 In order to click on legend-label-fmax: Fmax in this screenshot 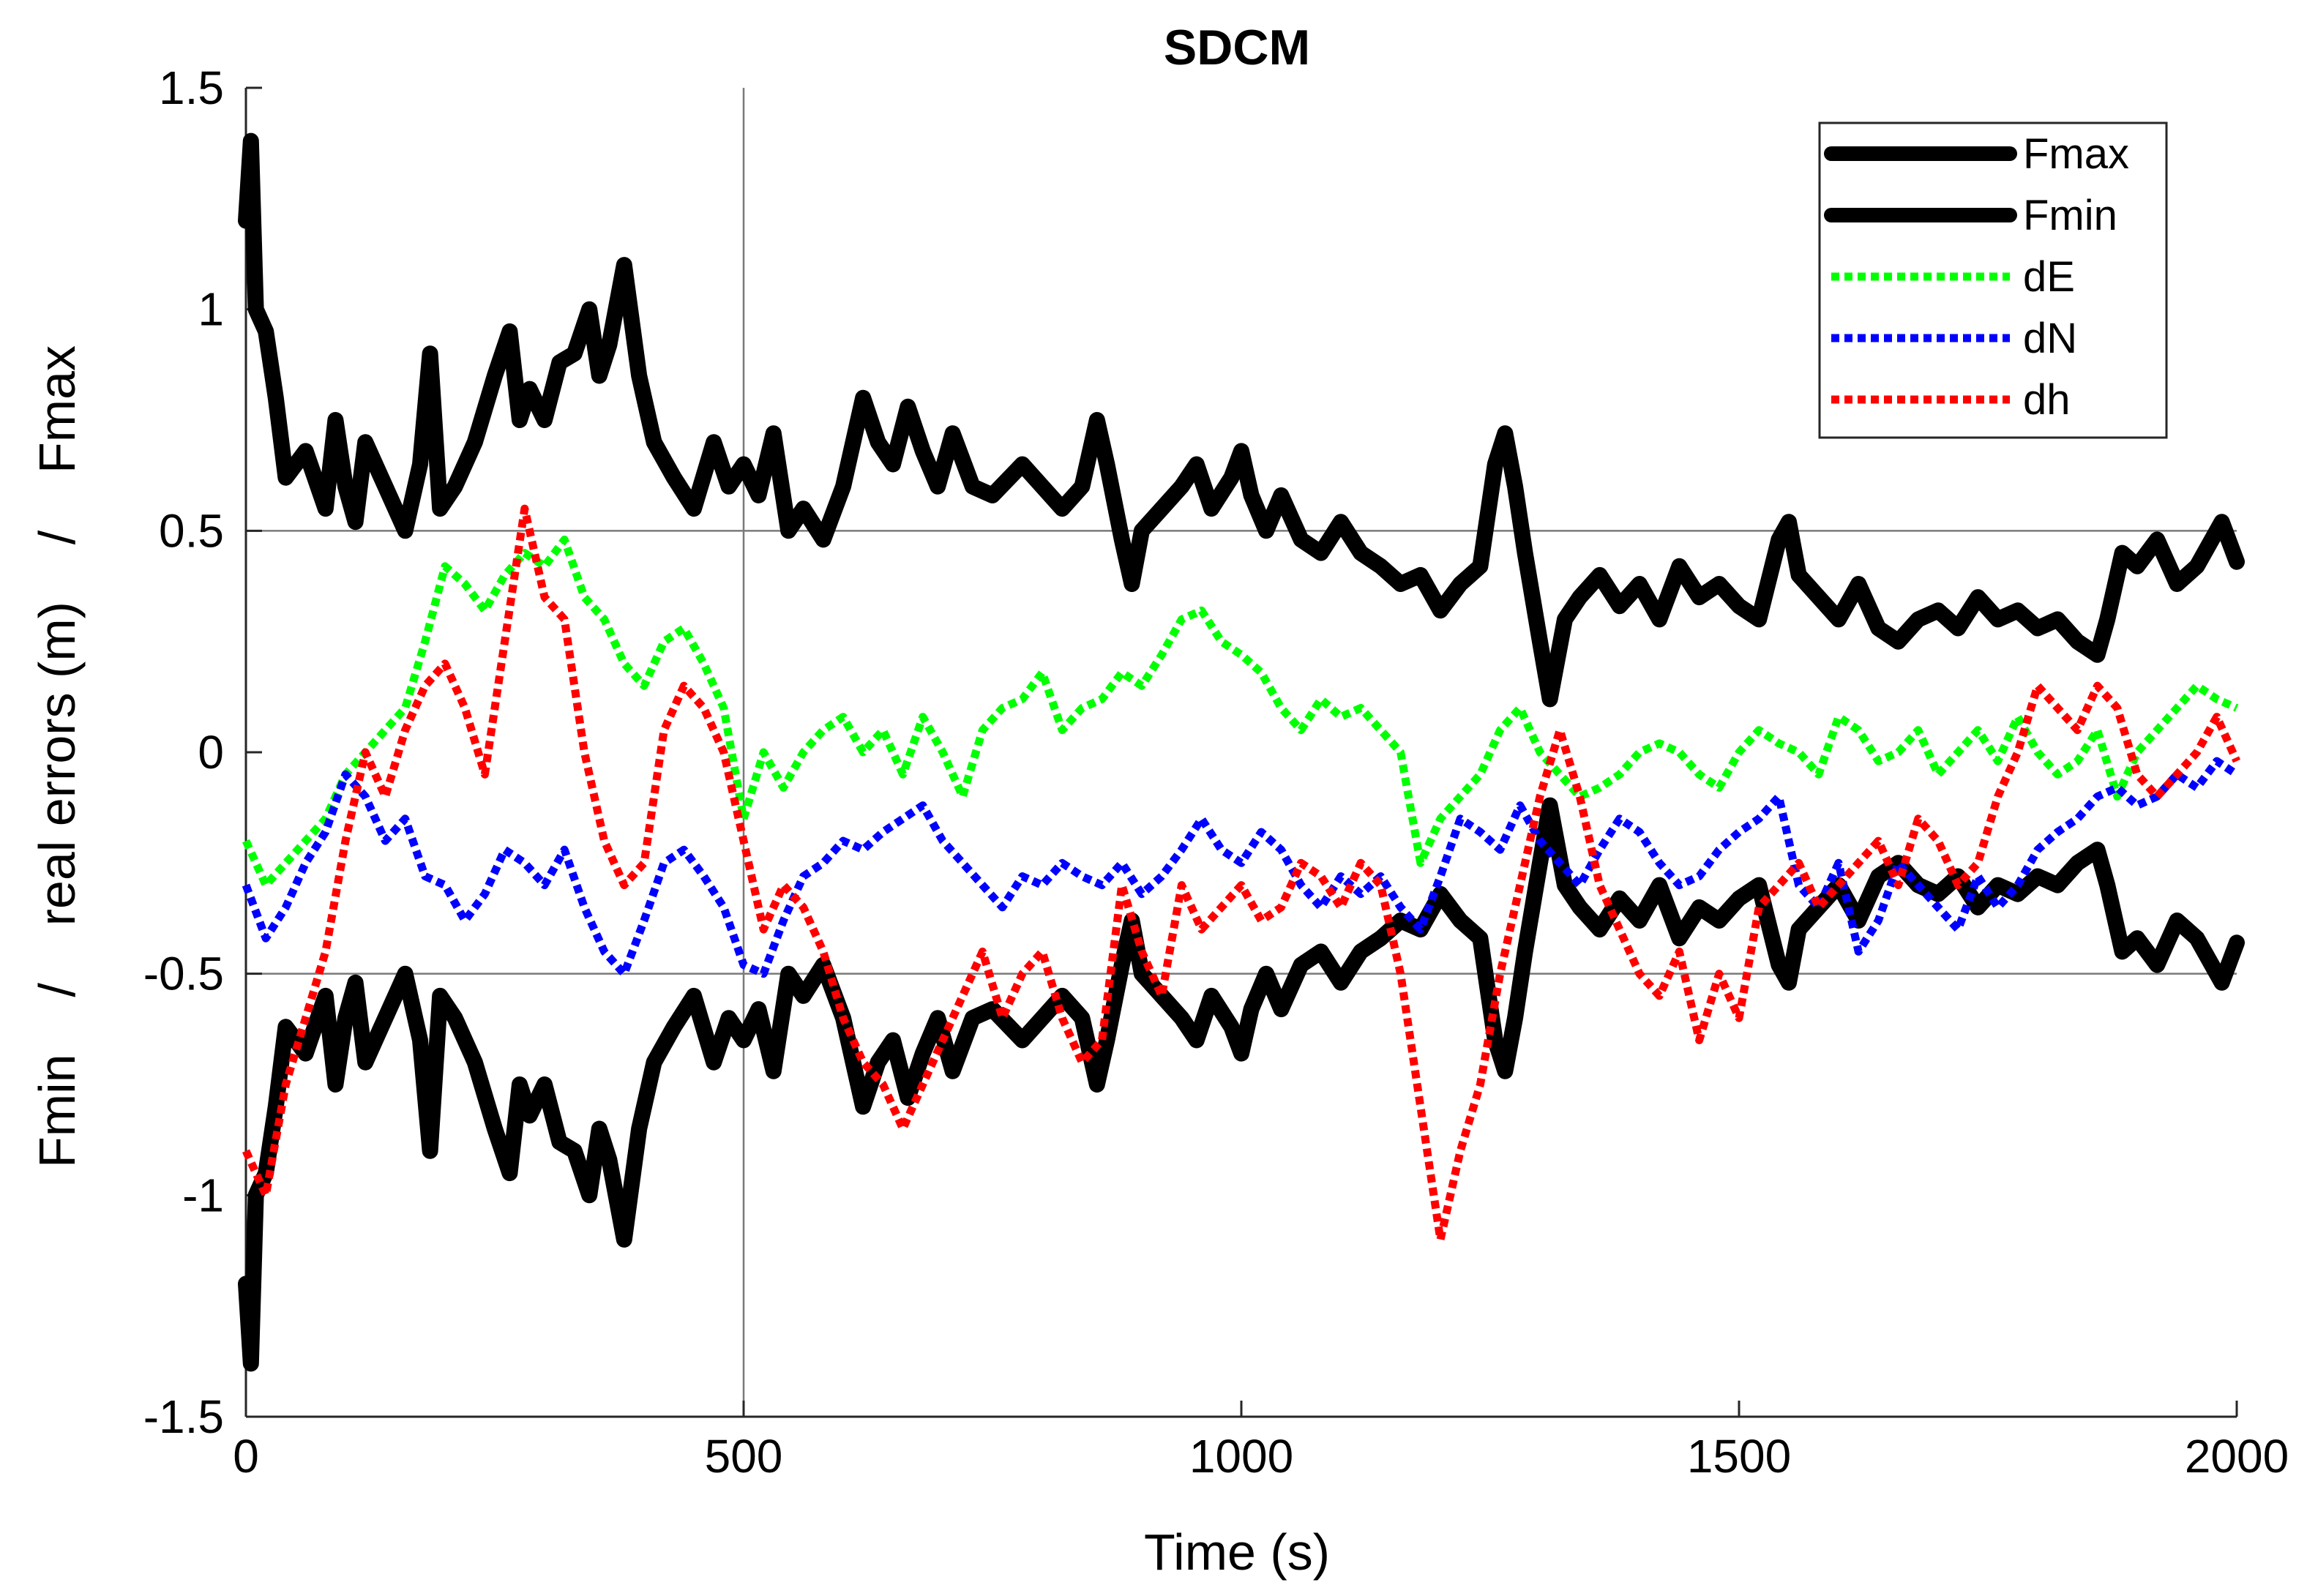, I will do `click(2076, 154)`.